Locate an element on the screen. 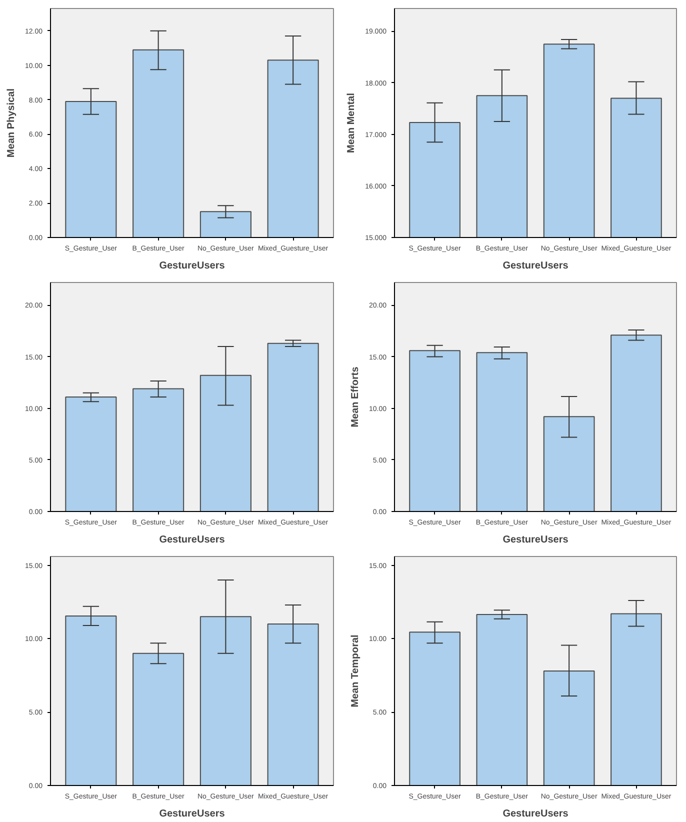  y-axis-title: Mean Efforts is located at coordinates (355, 397).